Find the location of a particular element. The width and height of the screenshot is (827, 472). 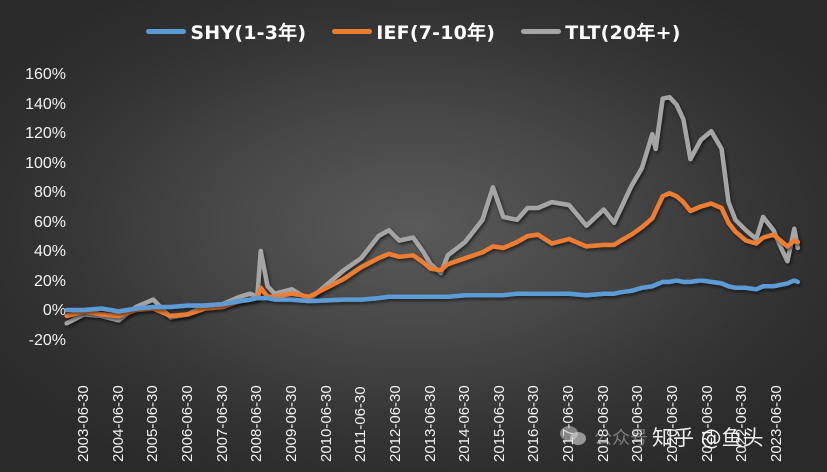

y-tick-label: 60% is located at coordinates (49, 222).